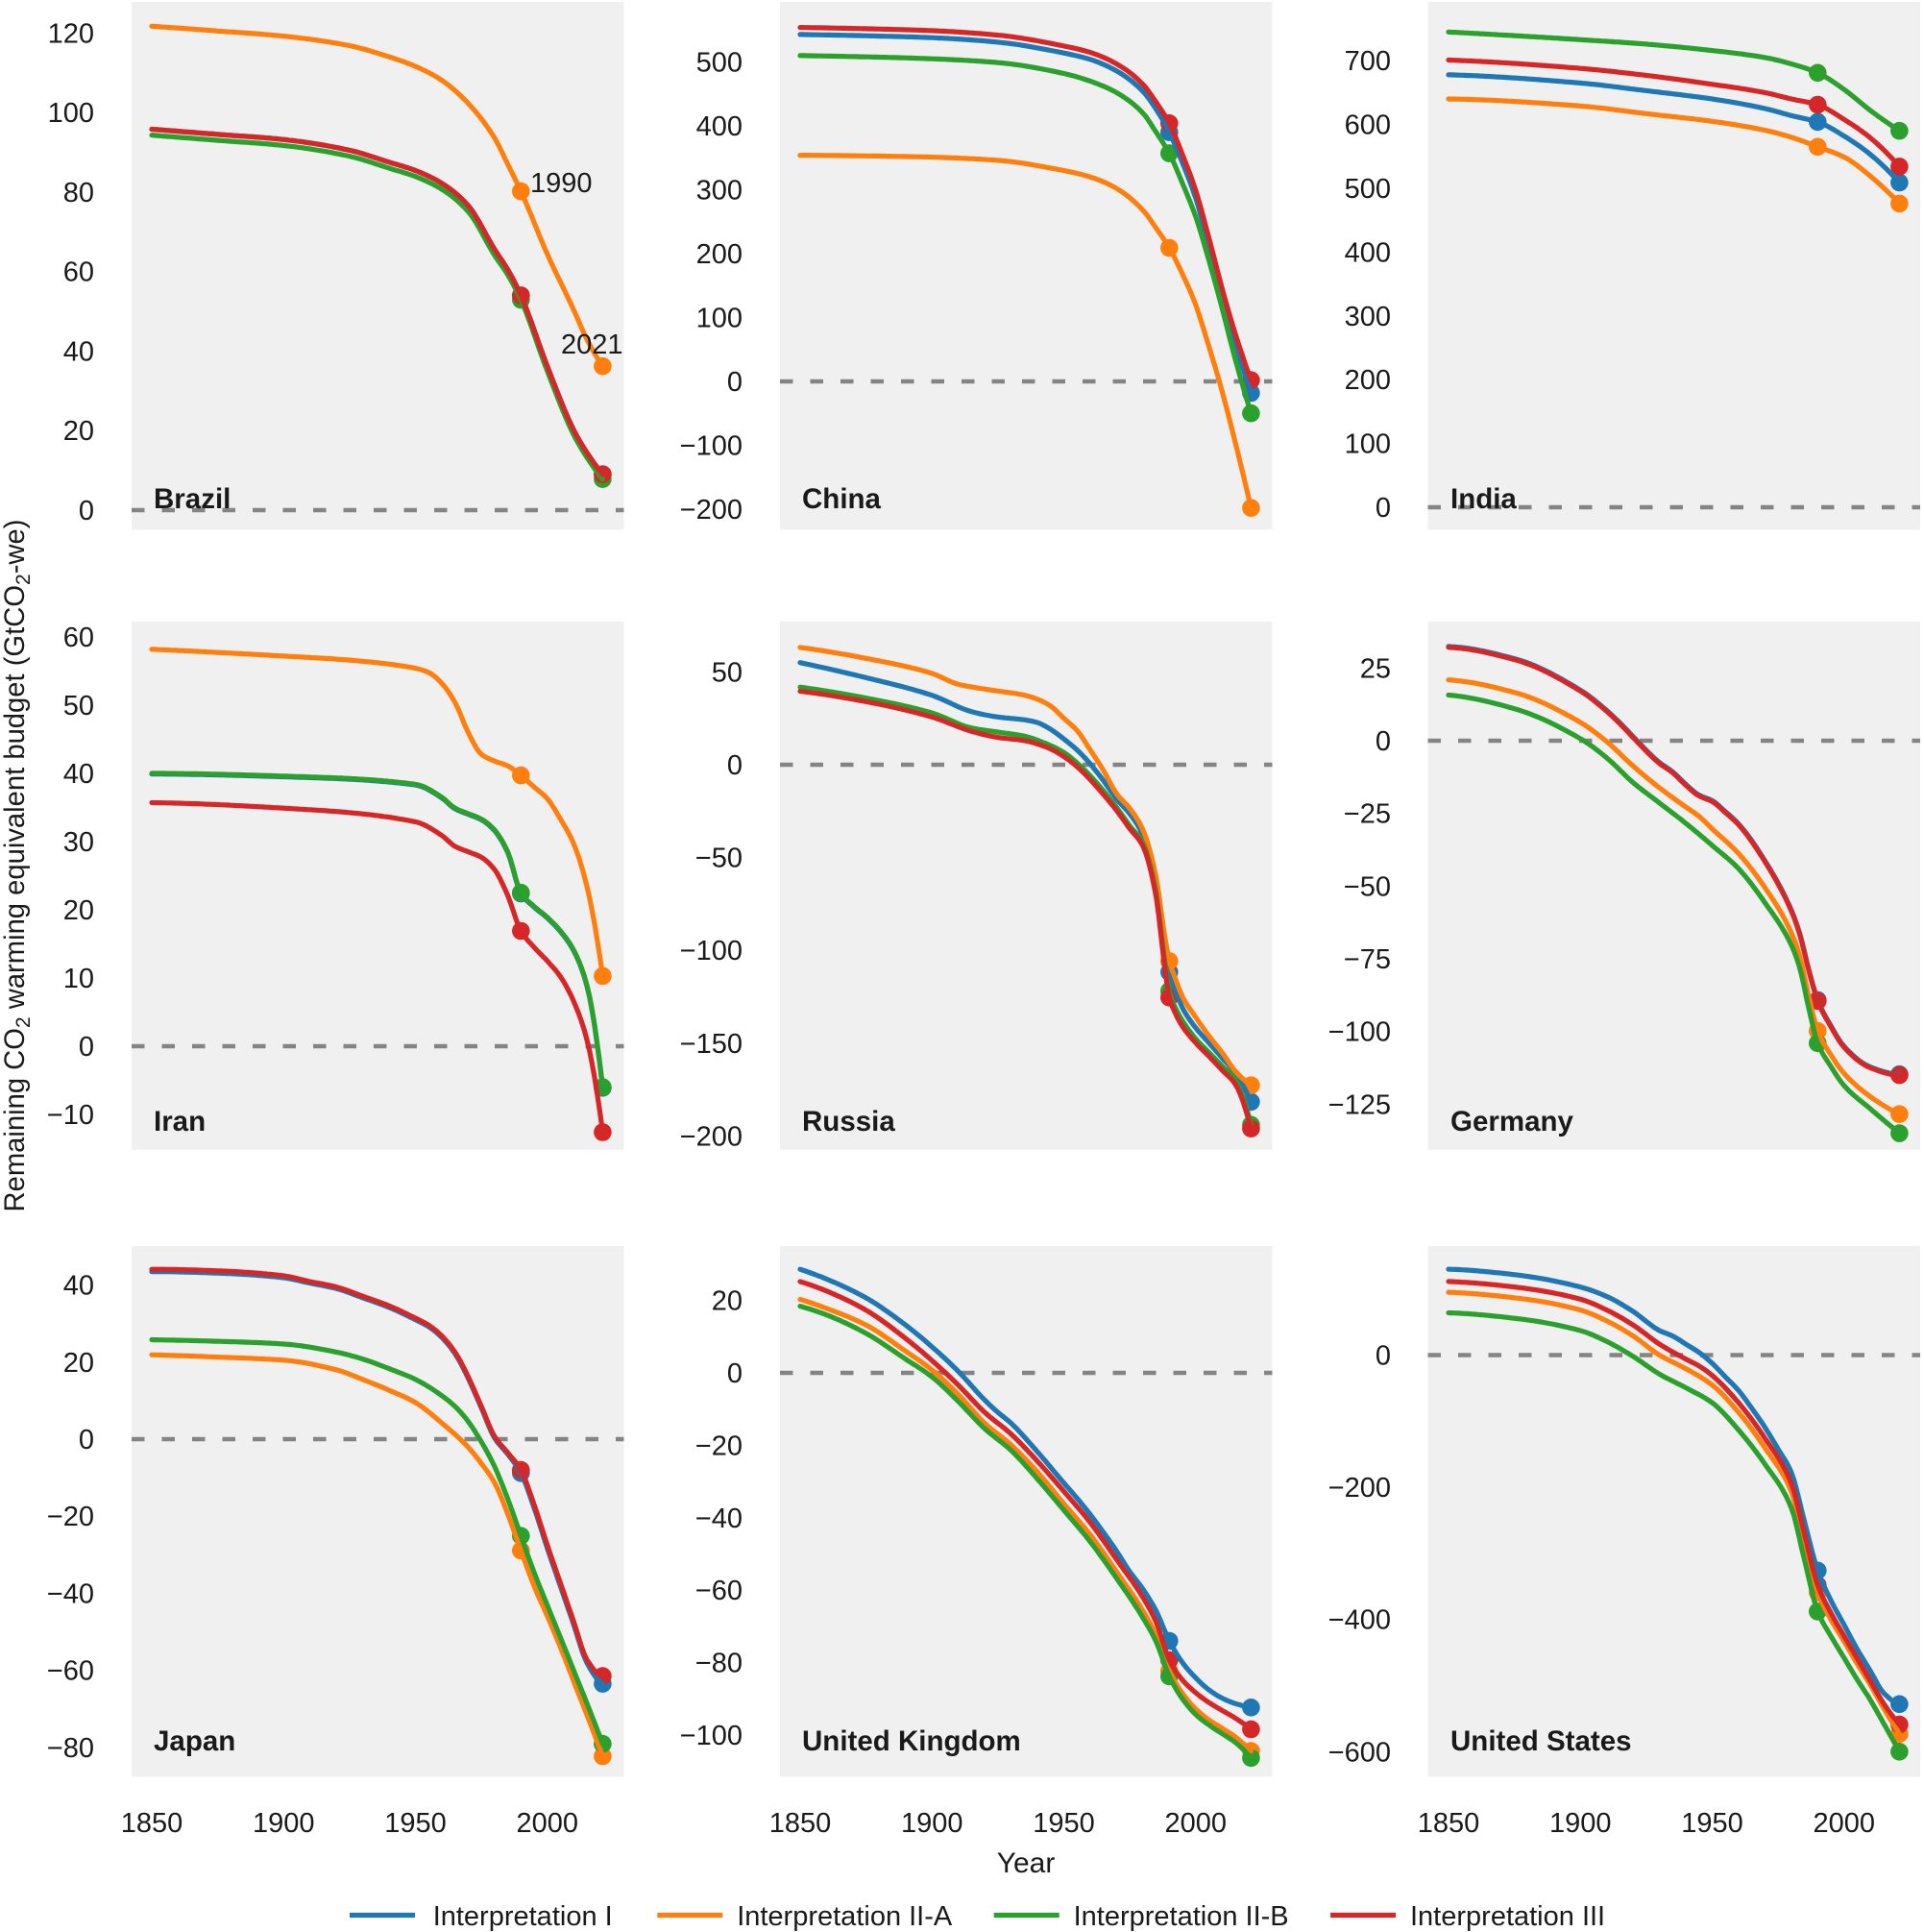 This screenshot has height=1932, width=1924. What do you see at coordinates (1367, 814) in the screenshot?
I see `svg-text: −25` at bounding box center [1367, 814].